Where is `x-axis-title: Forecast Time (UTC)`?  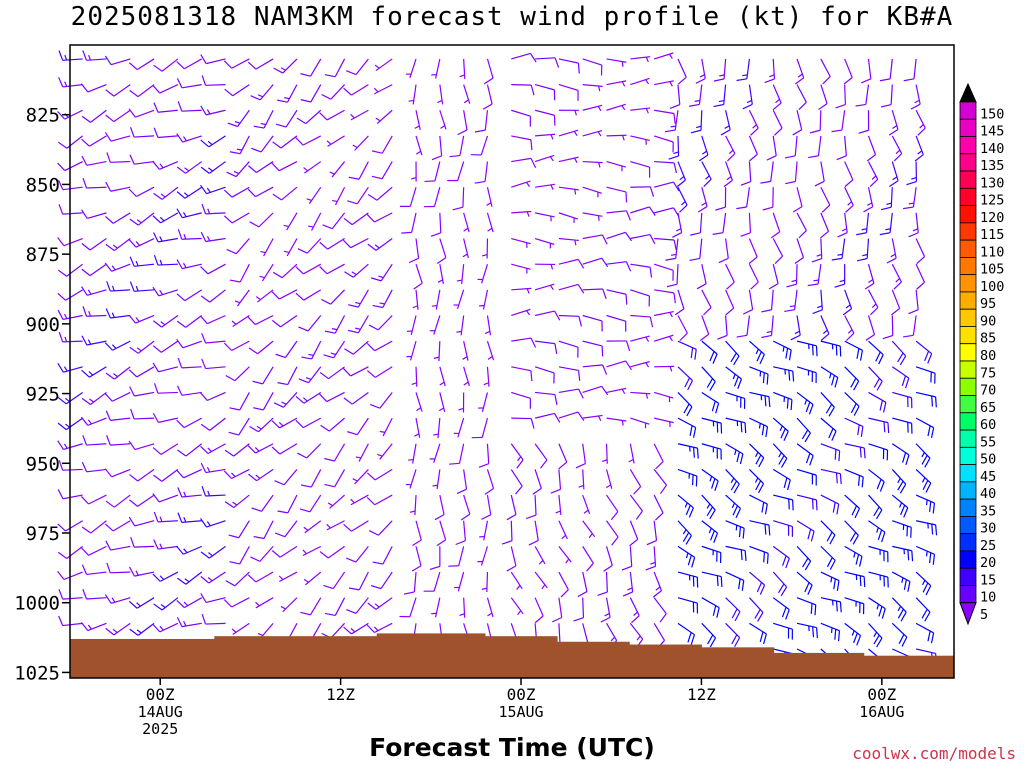
x-axis-title: Forecast Time (UTC) is located at coordinates (512, 747).